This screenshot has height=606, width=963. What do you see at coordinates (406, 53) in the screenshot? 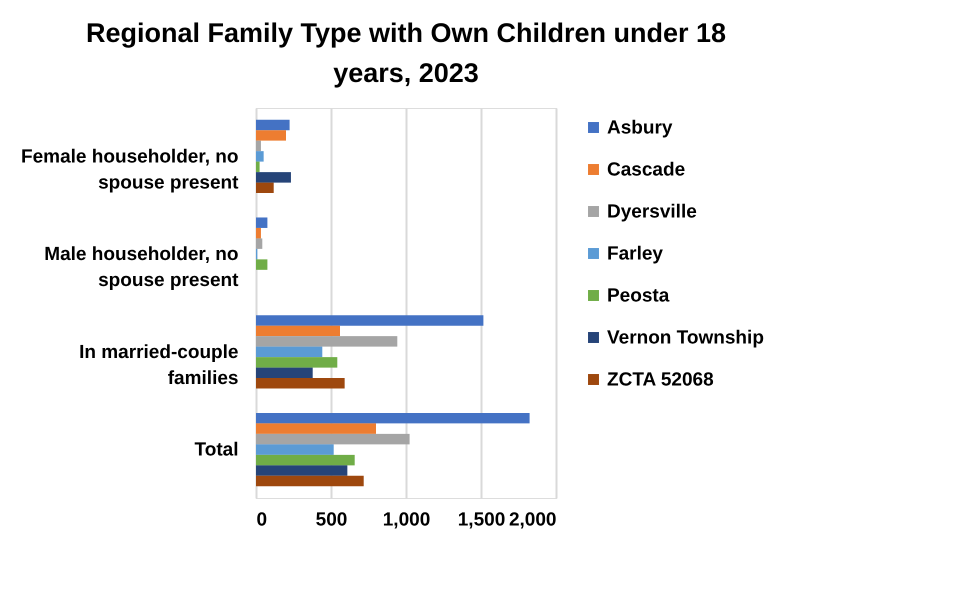
I see `chart-title: Regional Family Type with Own Children under 18 years, 2023` at bounding box center [406, 53].